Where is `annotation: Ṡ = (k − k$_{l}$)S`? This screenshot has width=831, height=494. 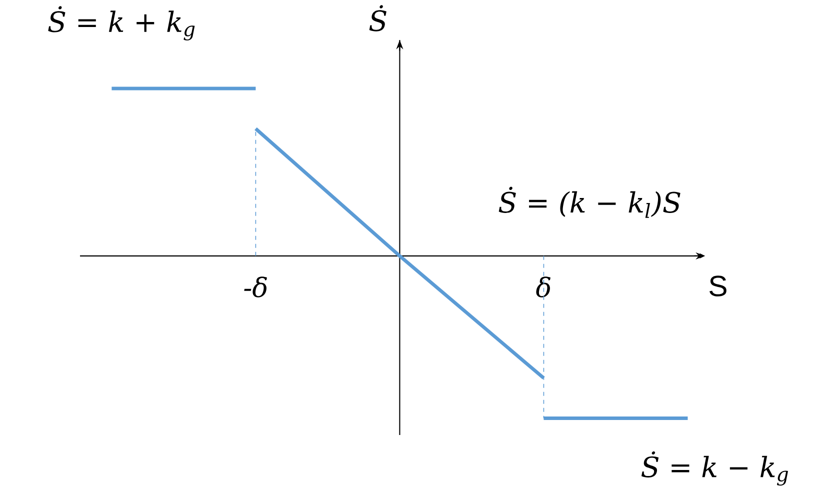 annotation: Ṡ = (k − k$_{l}$)S is located at coordinates (589, 202).